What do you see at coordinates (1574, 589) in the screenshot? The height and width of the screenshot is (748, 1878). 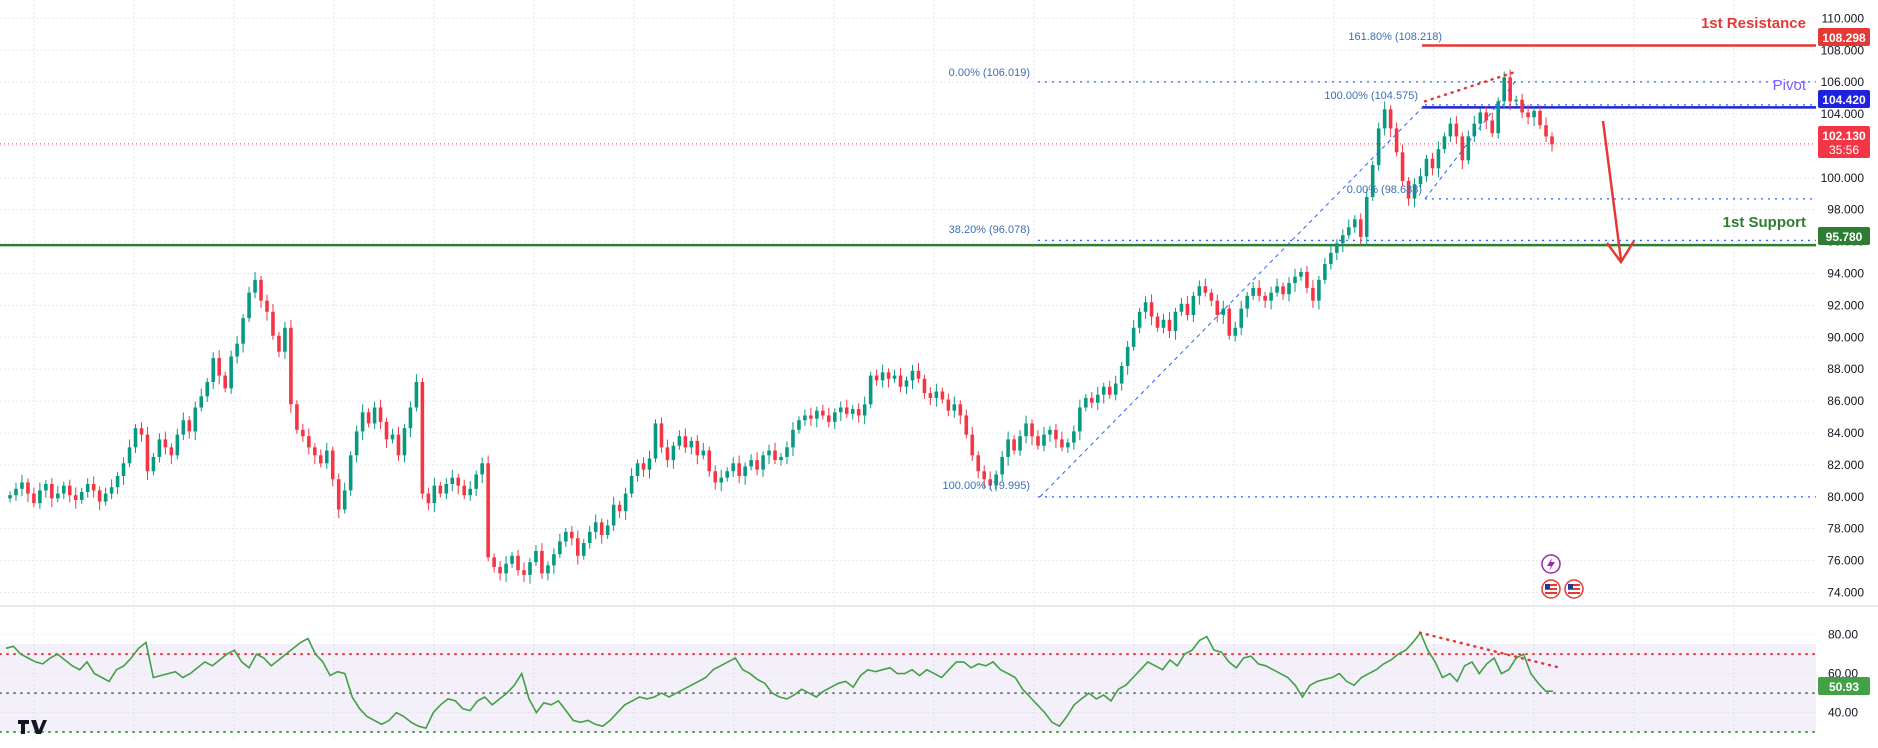 I see `us-flag-icon` at bounding box center [1574, 589].